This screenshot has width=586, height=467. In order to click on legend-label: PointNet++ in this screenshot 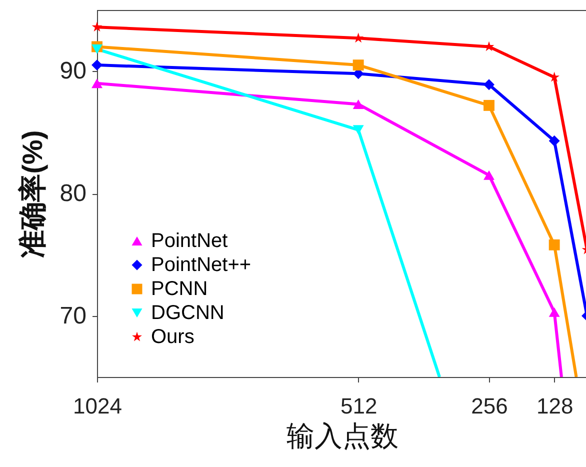, I will do `click(201, 265)`.